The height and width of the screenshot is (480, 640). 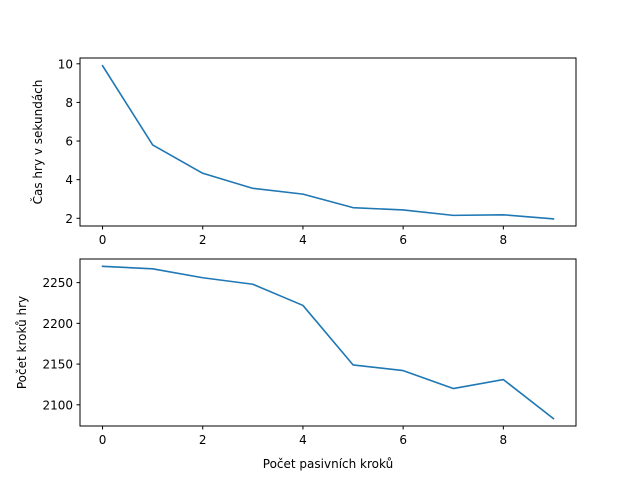 What do you see at coordinates (504, 440) in the screenshot?
I see `bottom-x-tick-label: 8` at bounding box center [504, 440].